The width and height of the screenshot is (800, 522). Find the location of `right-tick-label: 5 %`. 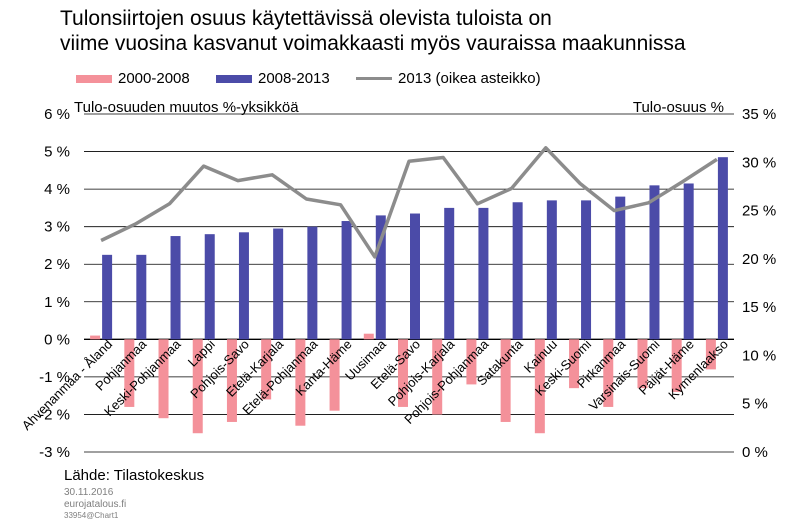

right-tick-label: 5 % is located at coordinates (755, 404).